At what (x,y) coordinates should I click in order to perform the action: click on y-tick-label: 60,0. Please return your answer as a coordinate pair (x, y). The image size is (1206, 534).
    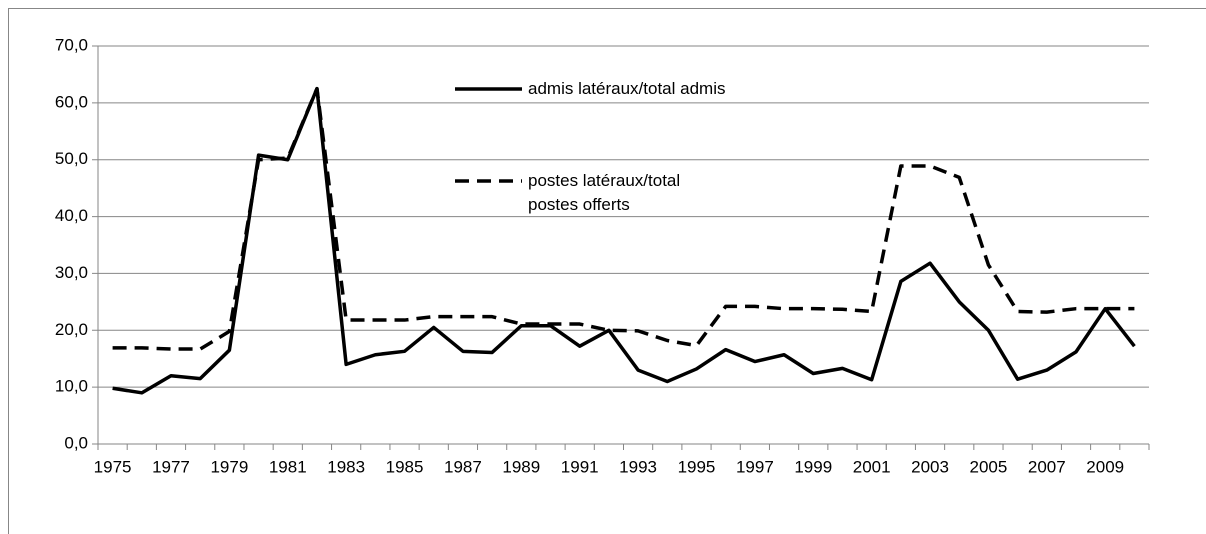
    Looking at the image, I should click on (71, 101).